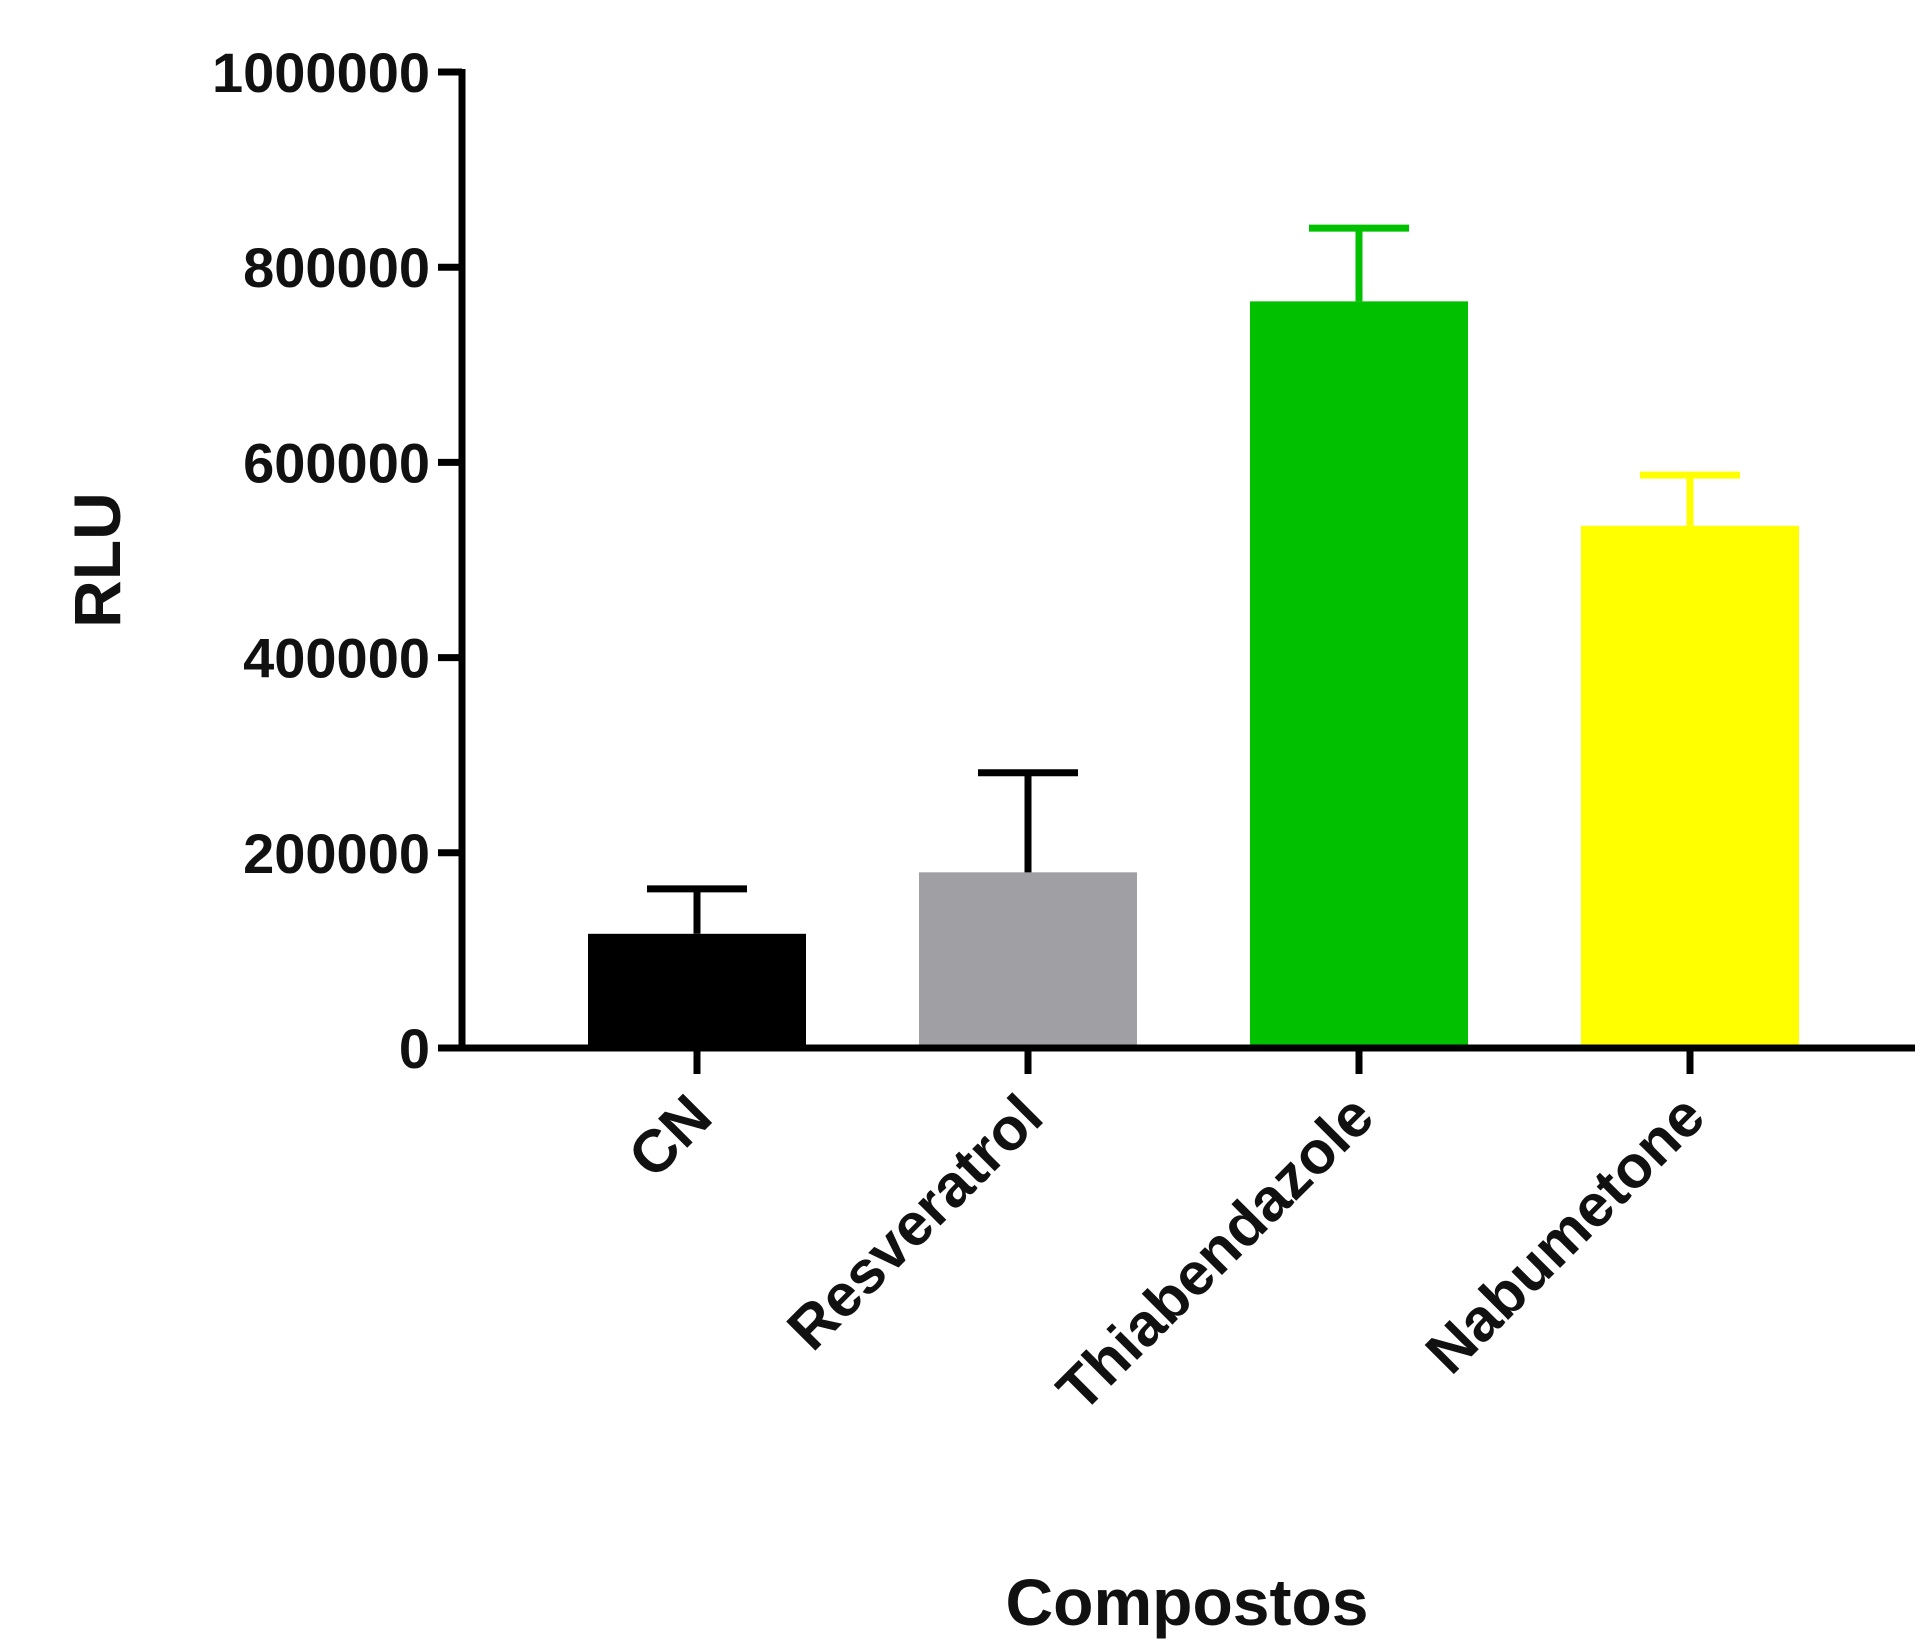 This screenshot has height=1650, width=1927. Describe the element at coordinates (336, 267) in the screenshot. I see `y-tick-label: 800000` at that location.